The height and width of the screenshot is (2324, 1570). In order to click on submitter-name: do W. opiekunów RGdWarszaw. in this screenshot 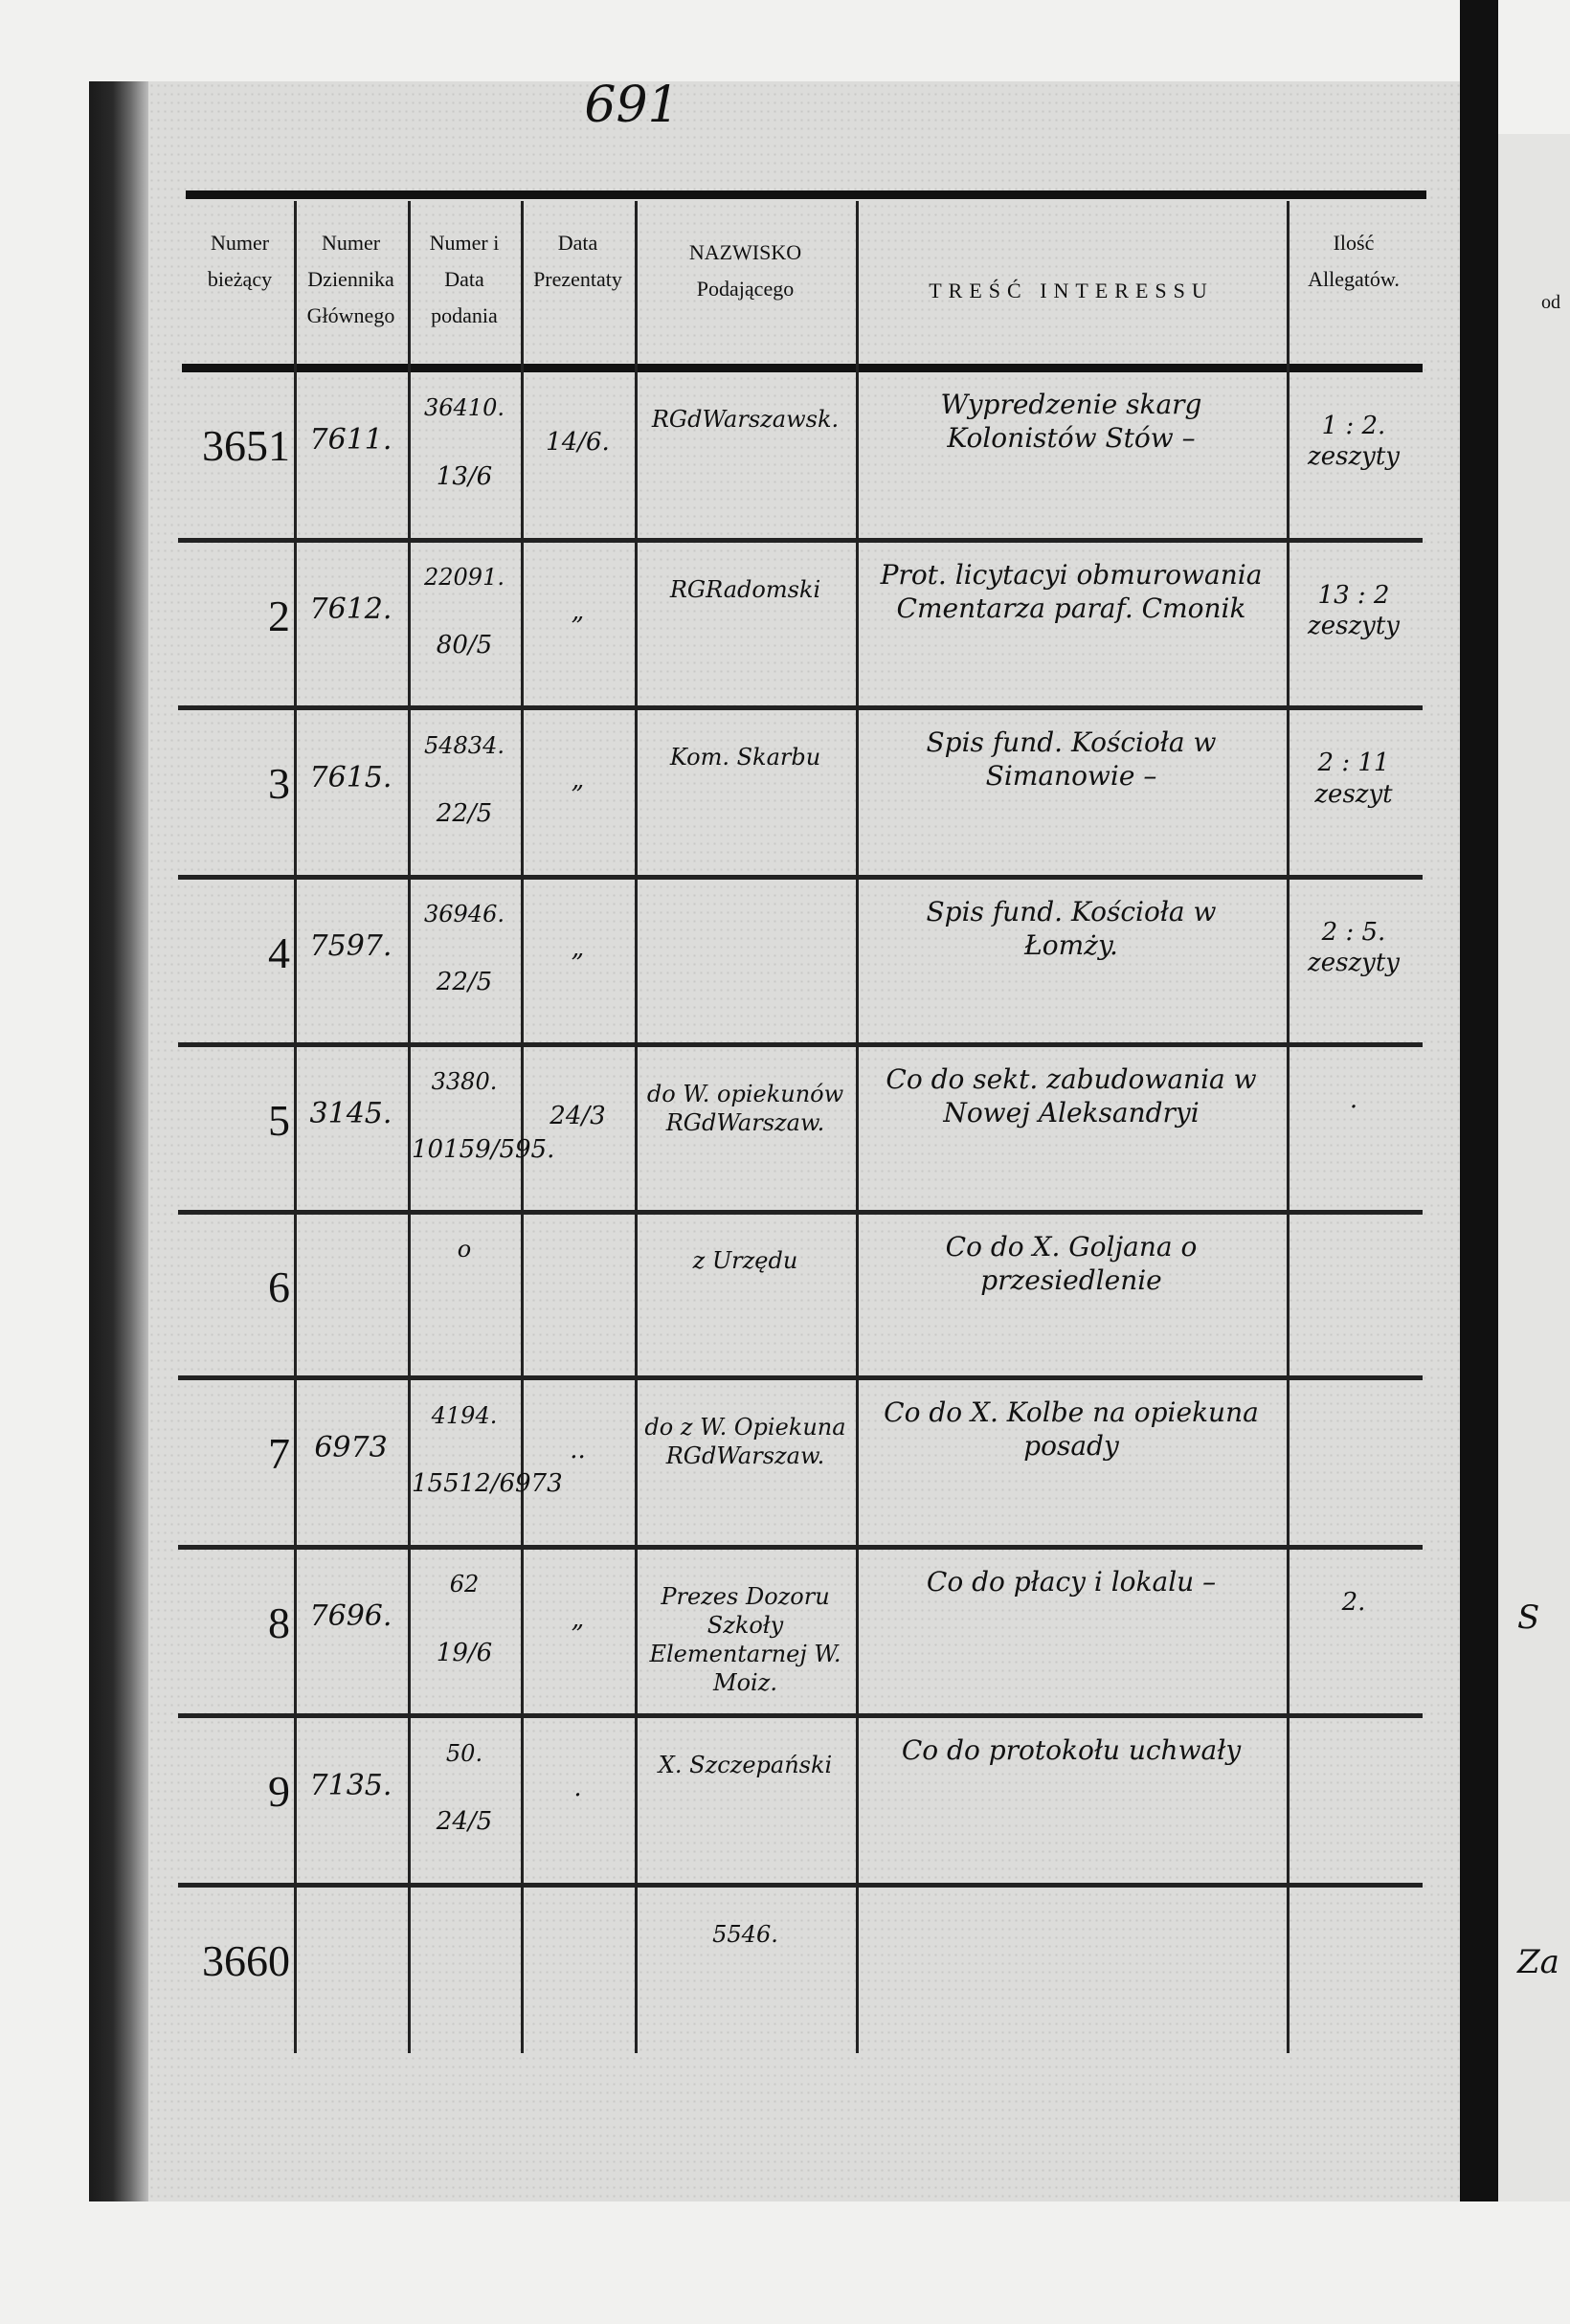, I will do `click(745, 1108)`.